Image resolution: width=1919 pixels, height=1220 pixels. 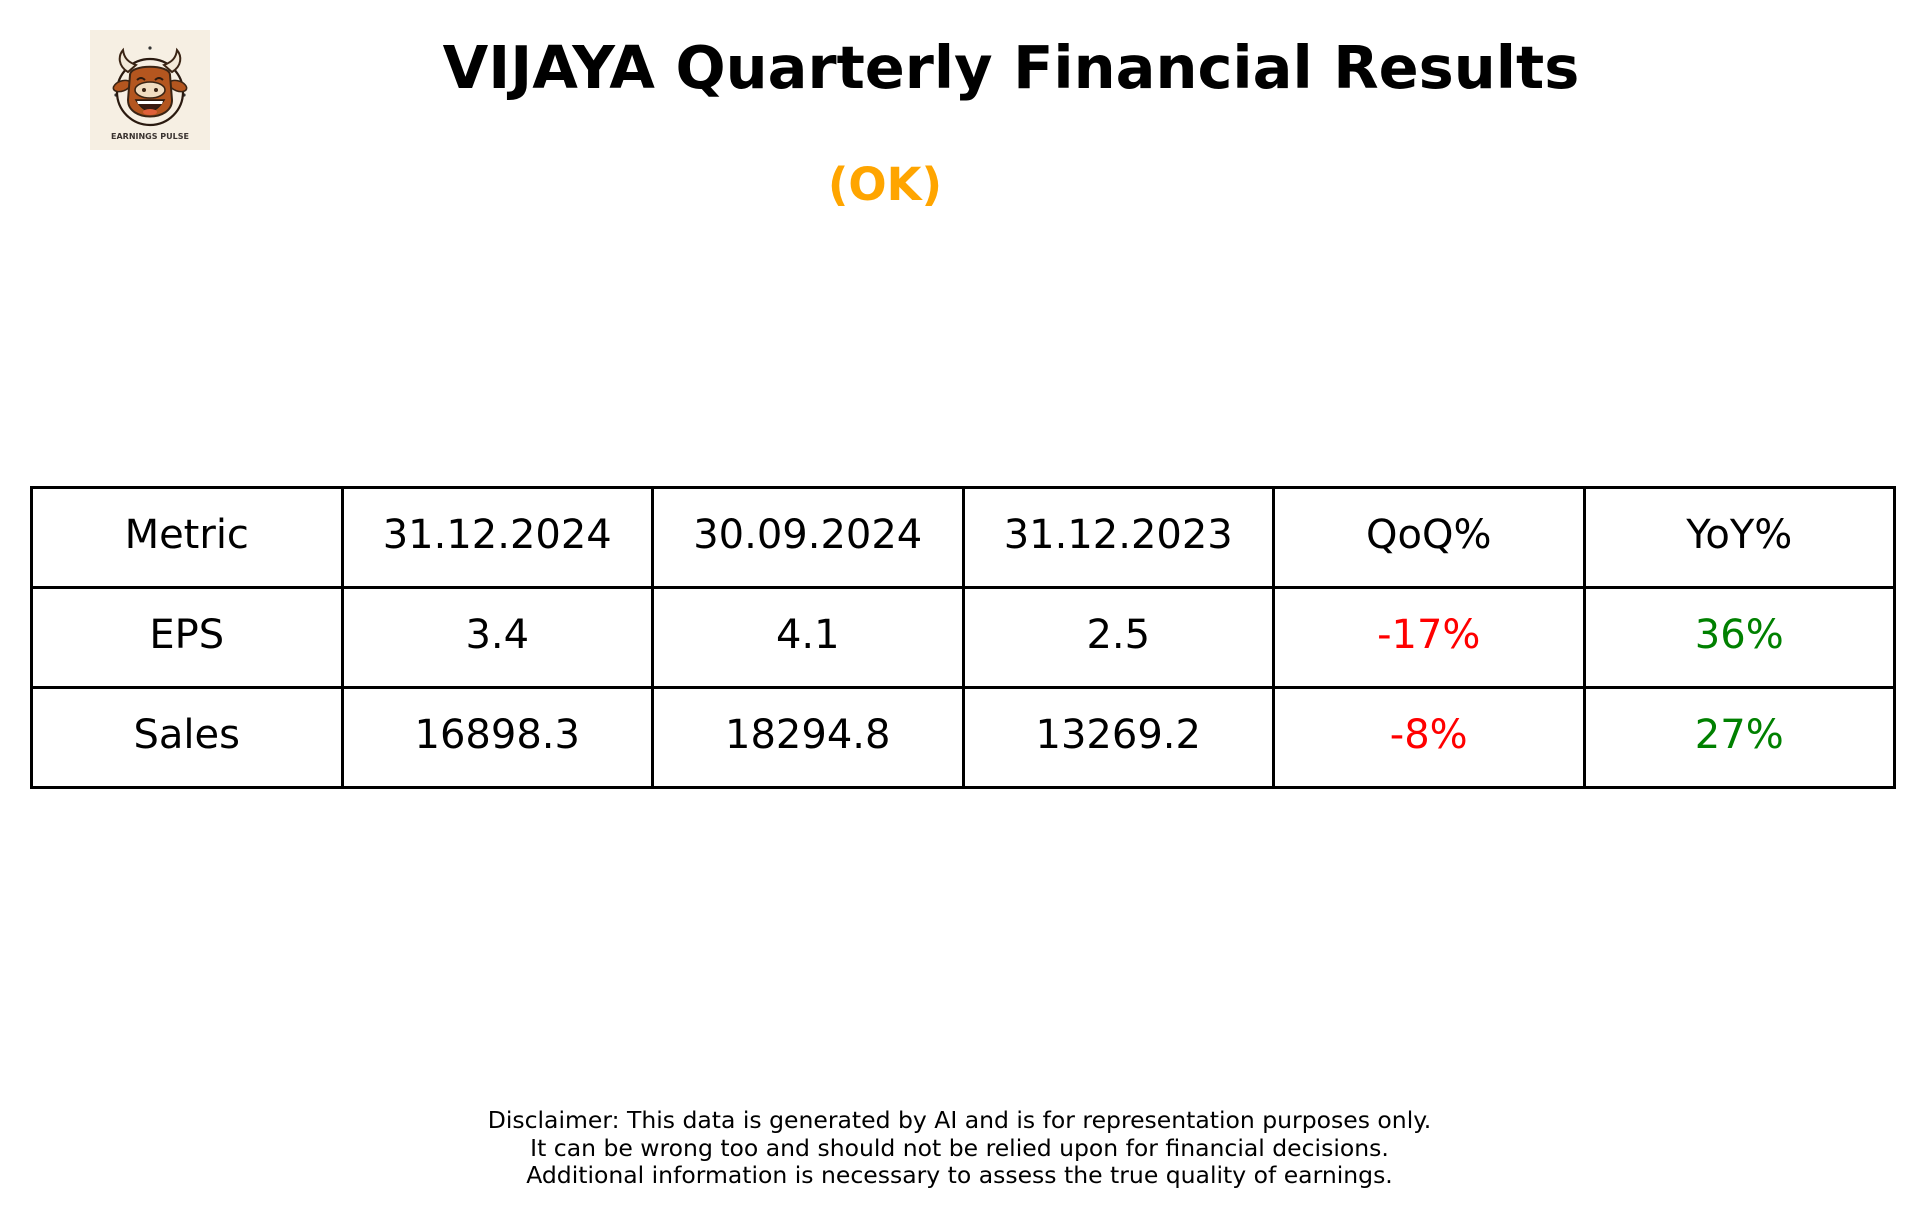 What do you see at coordinates (1429, 637) in the screenshot?
I see `qoq-change: -17%` at bounding box center [1429, 637].